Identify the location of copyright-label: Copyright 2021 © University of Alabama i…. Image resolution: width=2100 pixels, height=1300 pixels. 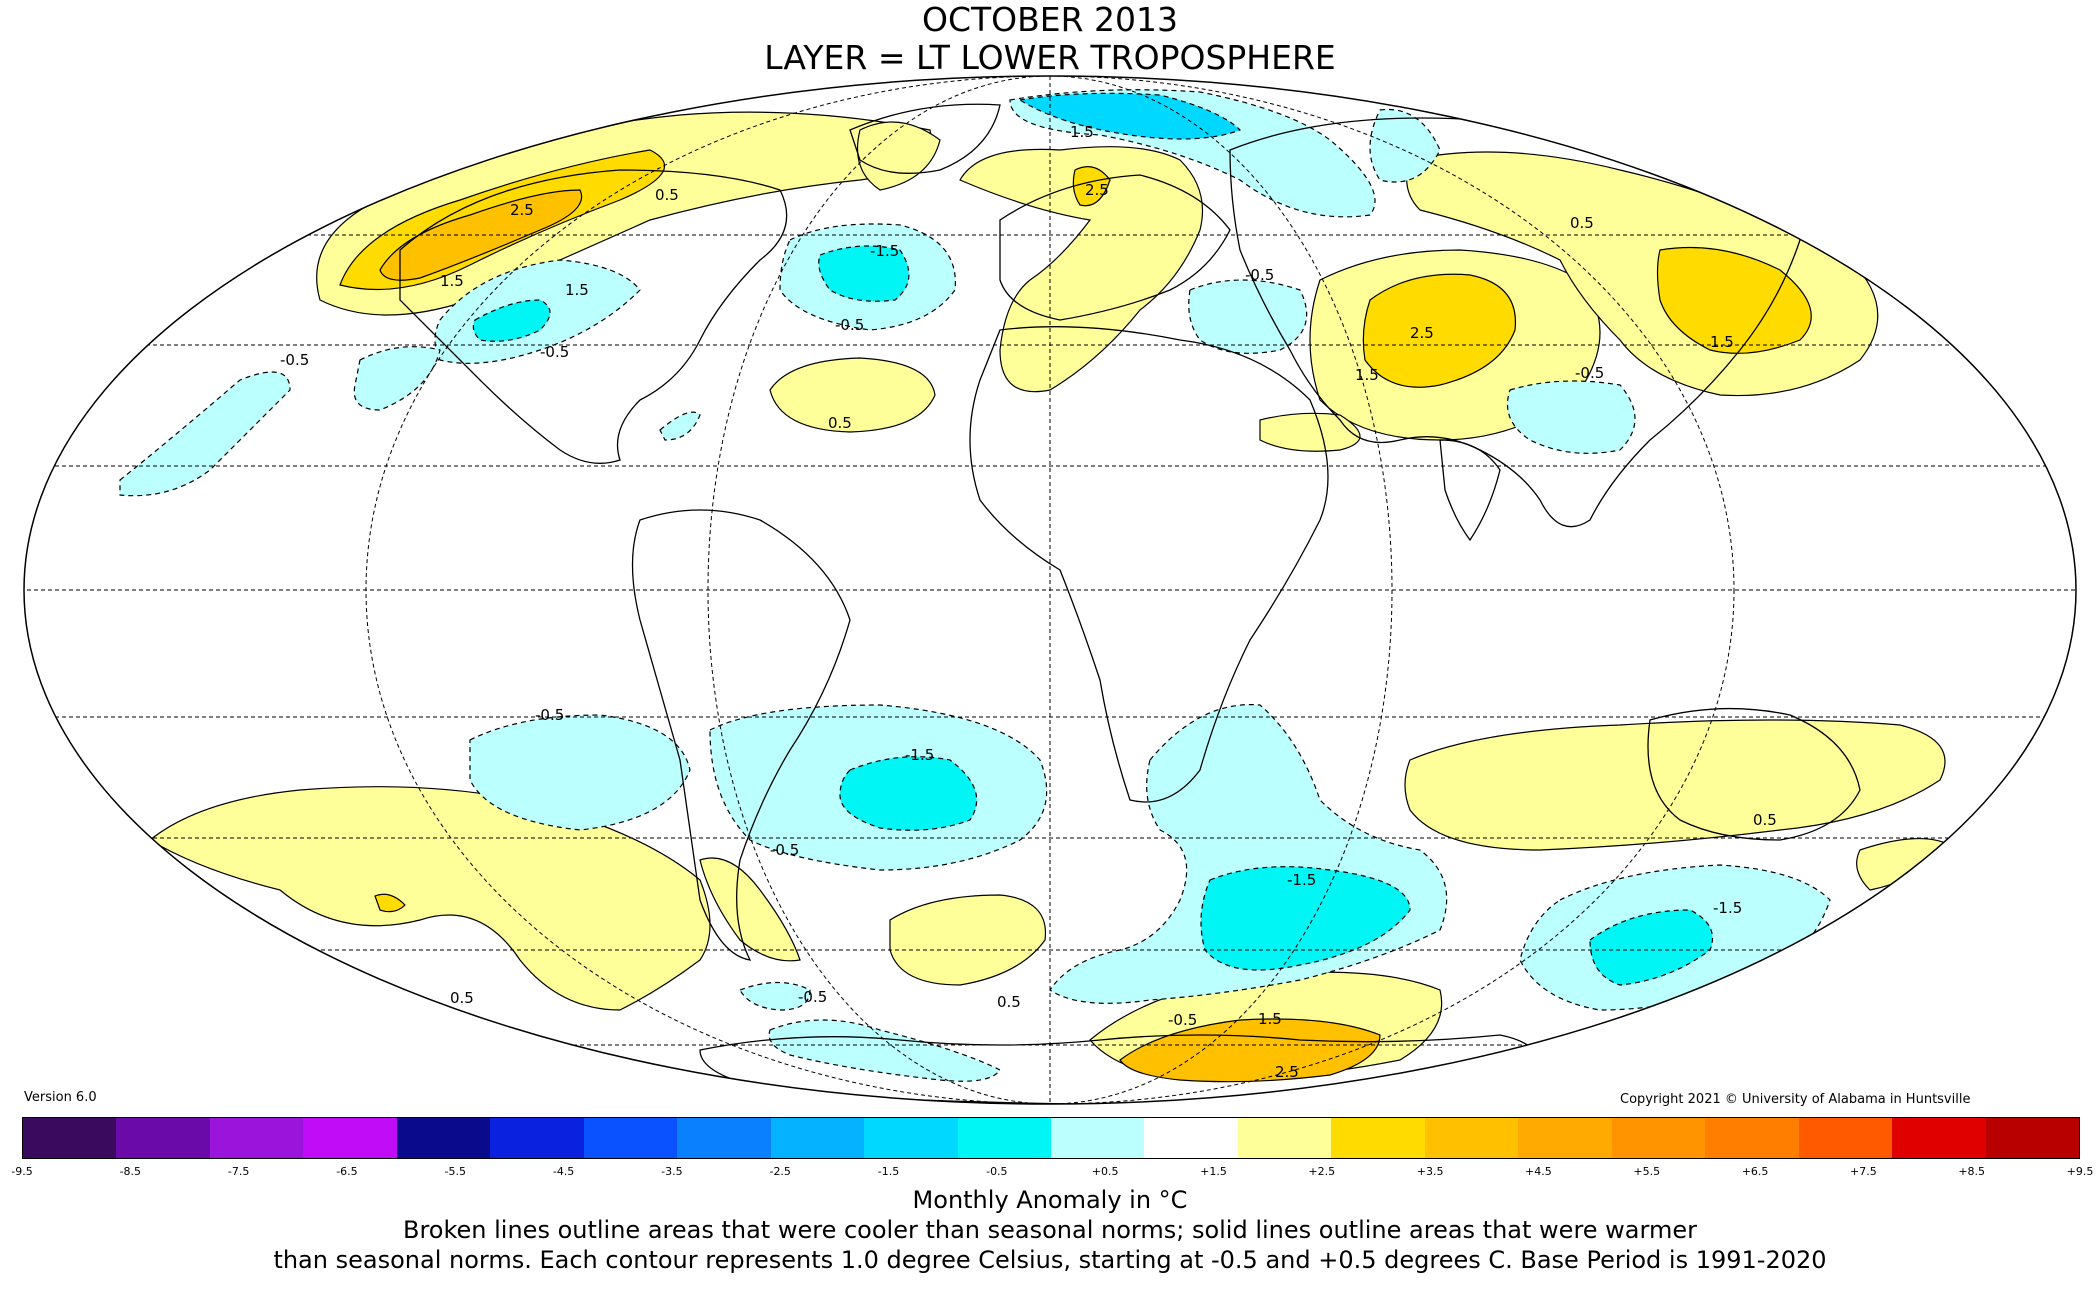
(1795, 1099).